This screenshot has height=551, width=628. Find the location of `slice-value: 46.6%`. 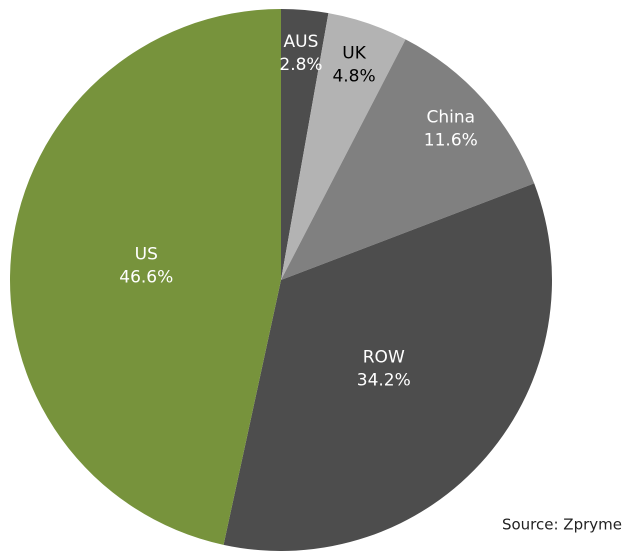

slice-value: 46.6% is located at coordinates (146, 278).